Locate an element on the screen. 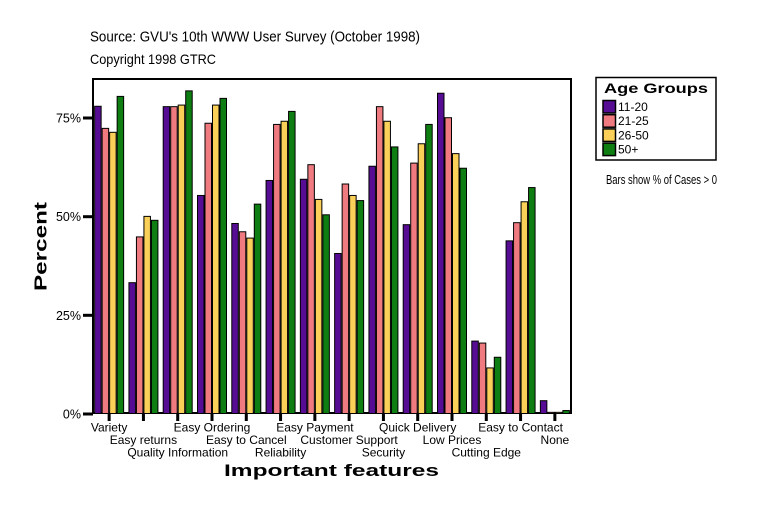  svg-text: Low Prices is located at coordinates (452, 440).